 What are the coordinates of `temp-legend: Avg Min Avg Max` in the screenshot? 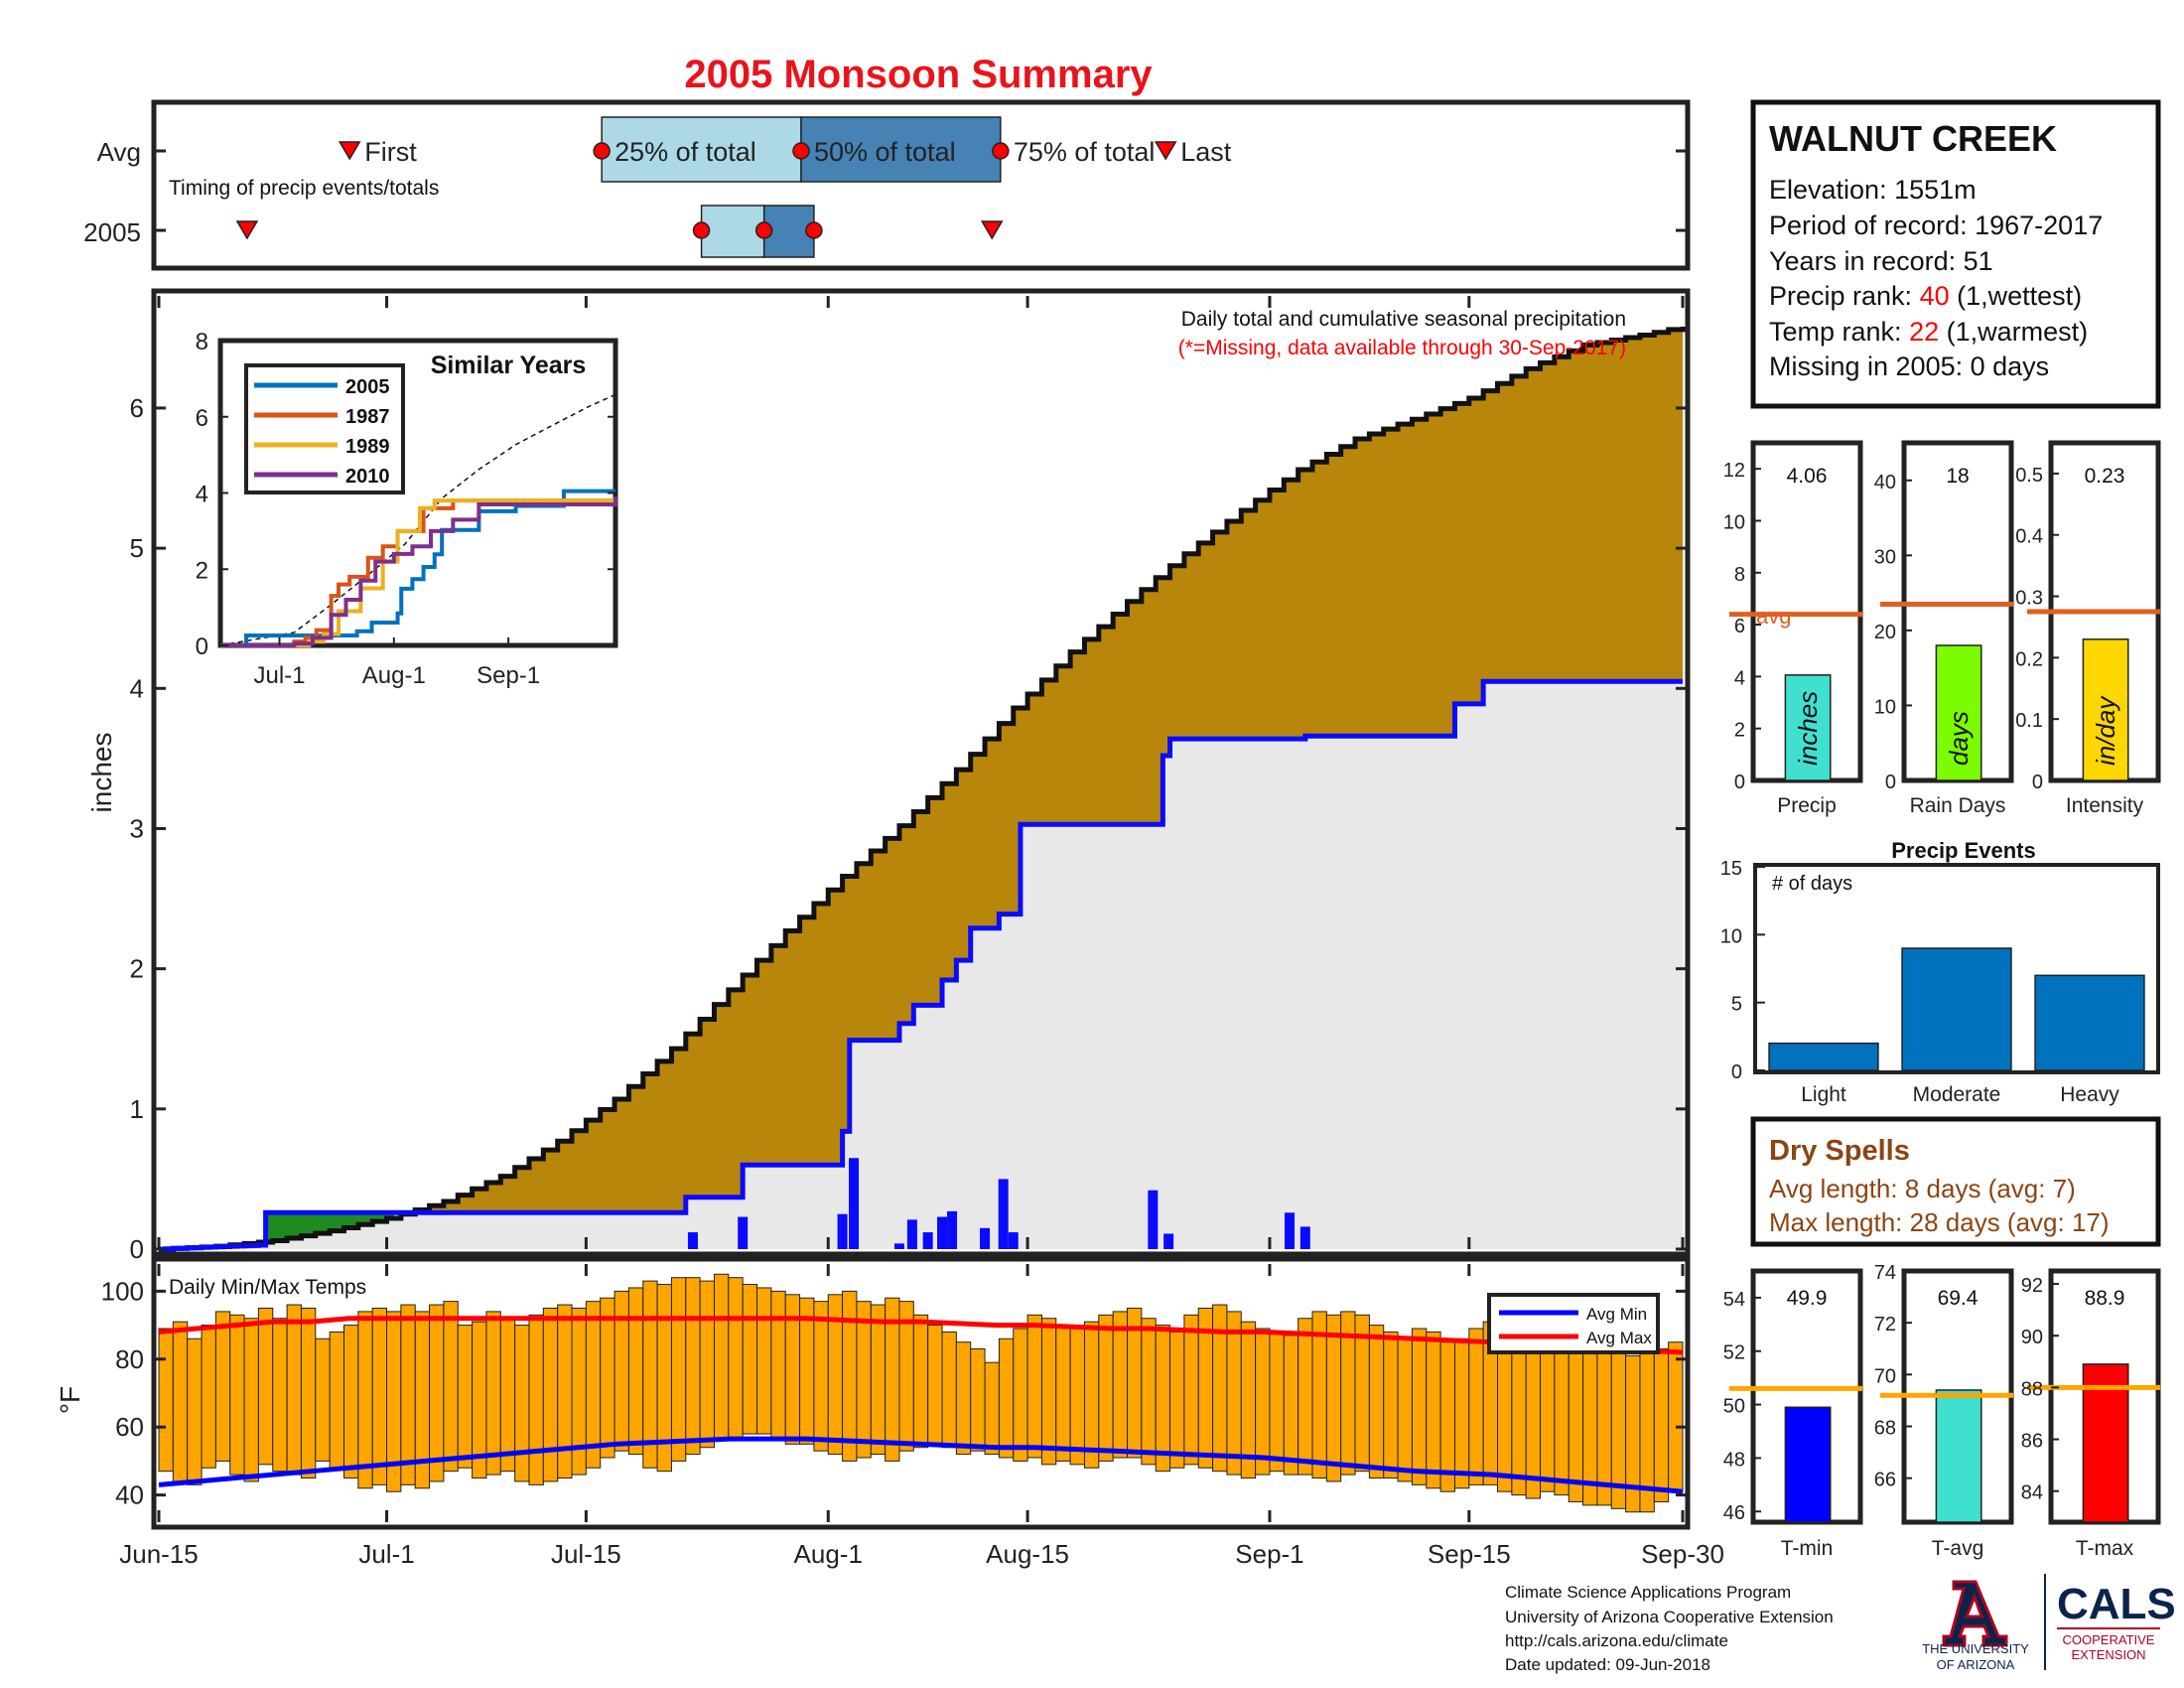 It's located at (1573, 1323).